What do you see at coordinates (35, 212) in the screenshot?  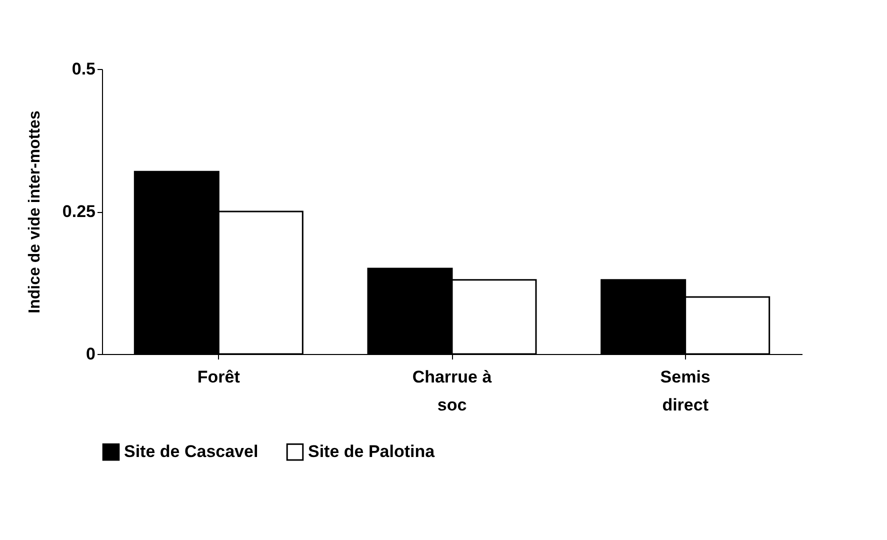 I see `y-axis-title: Indice de vide inter-mottes` at bounding box center [35, 212].